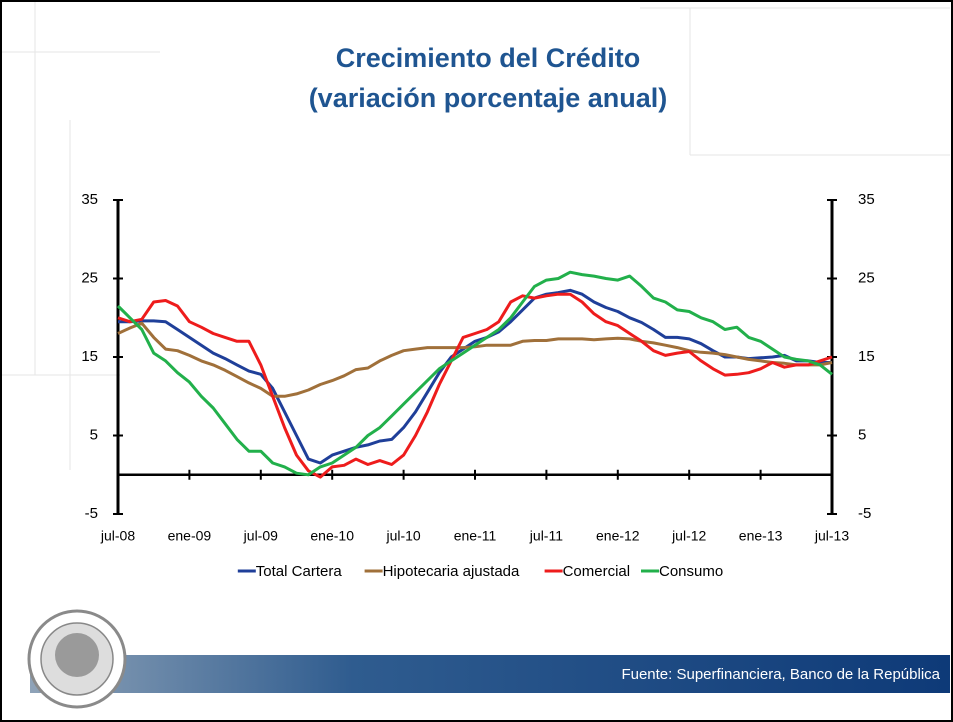 This screenshot has width=953, height=722. I want to click on y2-tick-label: 5, so click(862, 434).